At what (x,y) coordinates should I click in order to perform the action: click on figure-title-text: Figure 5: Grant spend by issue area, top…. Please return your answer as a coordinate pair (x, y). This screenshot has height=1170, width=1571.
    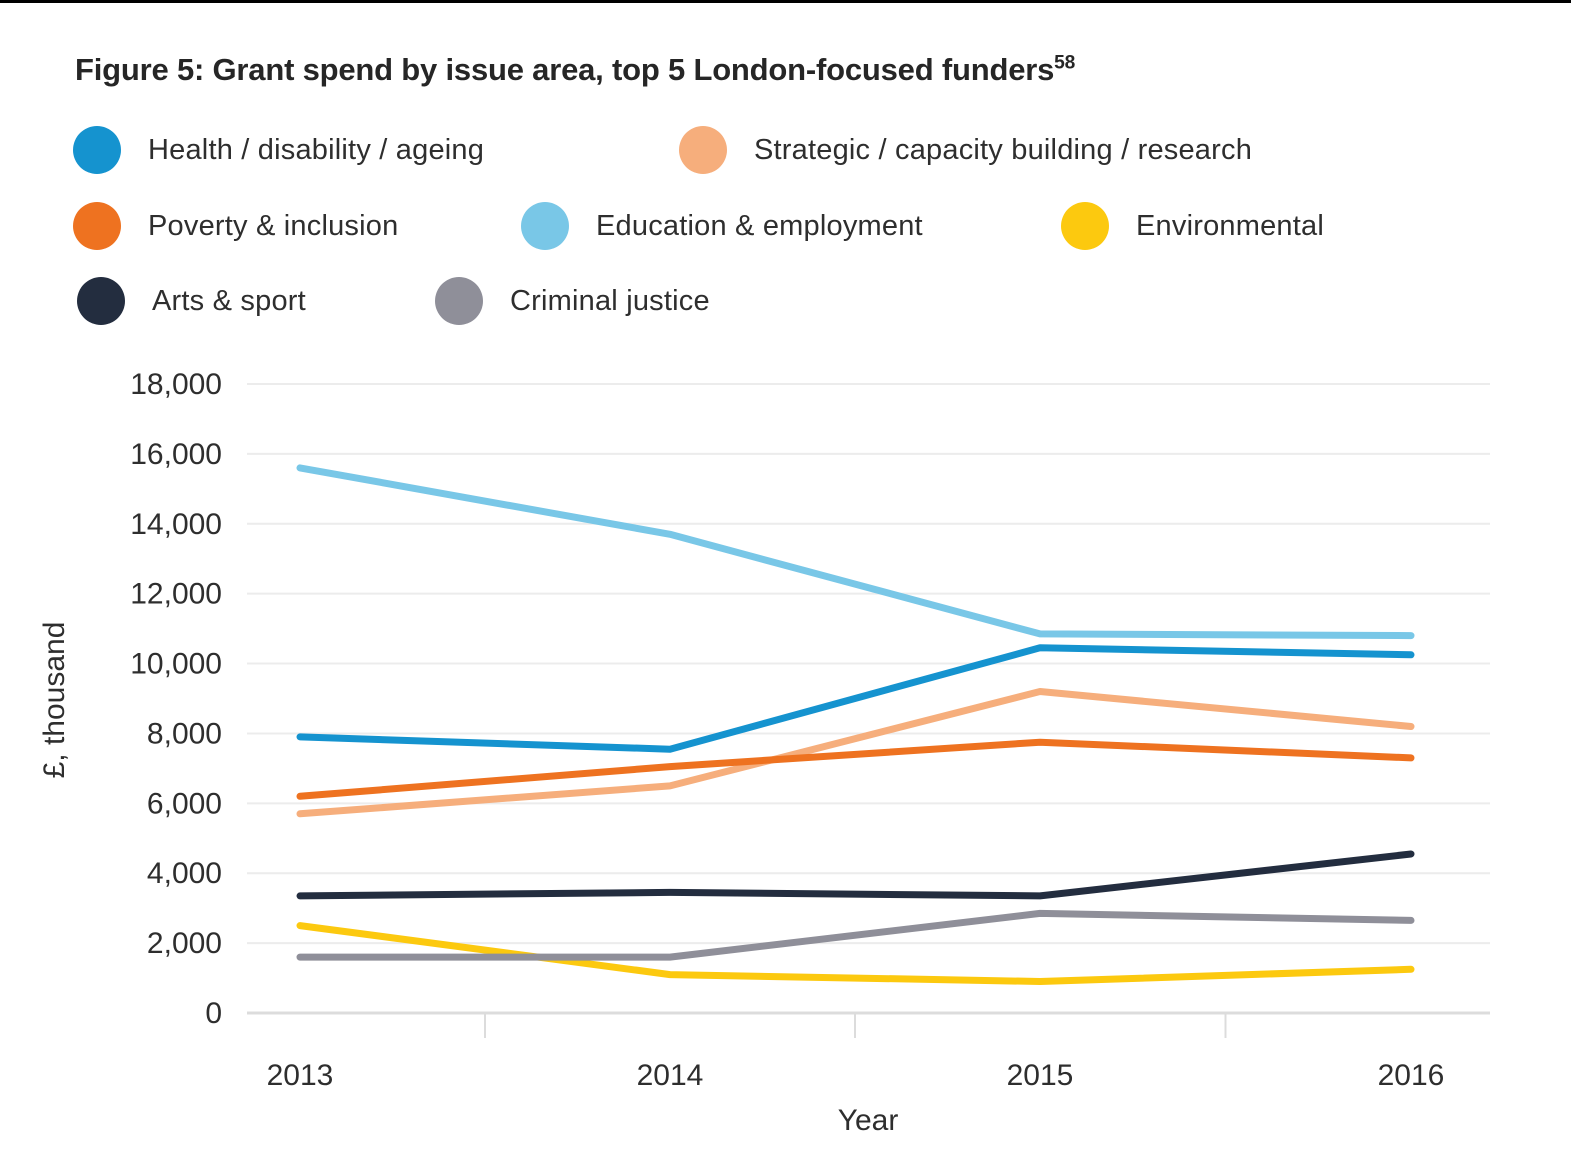
    Looking at the image, I should click on (565, 69).